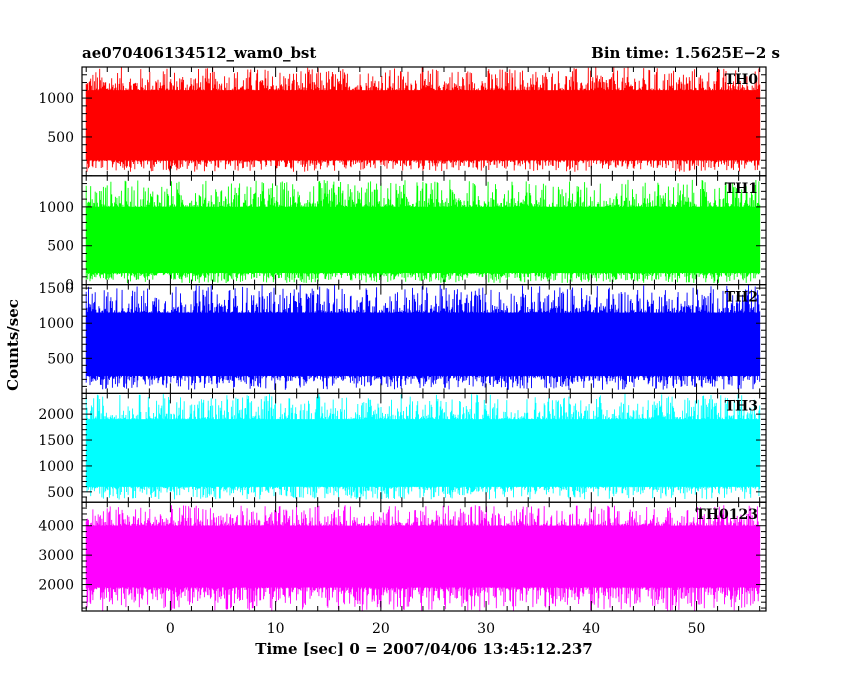 This screenshot has height=680, width=850. I want to click on x-tick-label: 0, so click(170, 629).